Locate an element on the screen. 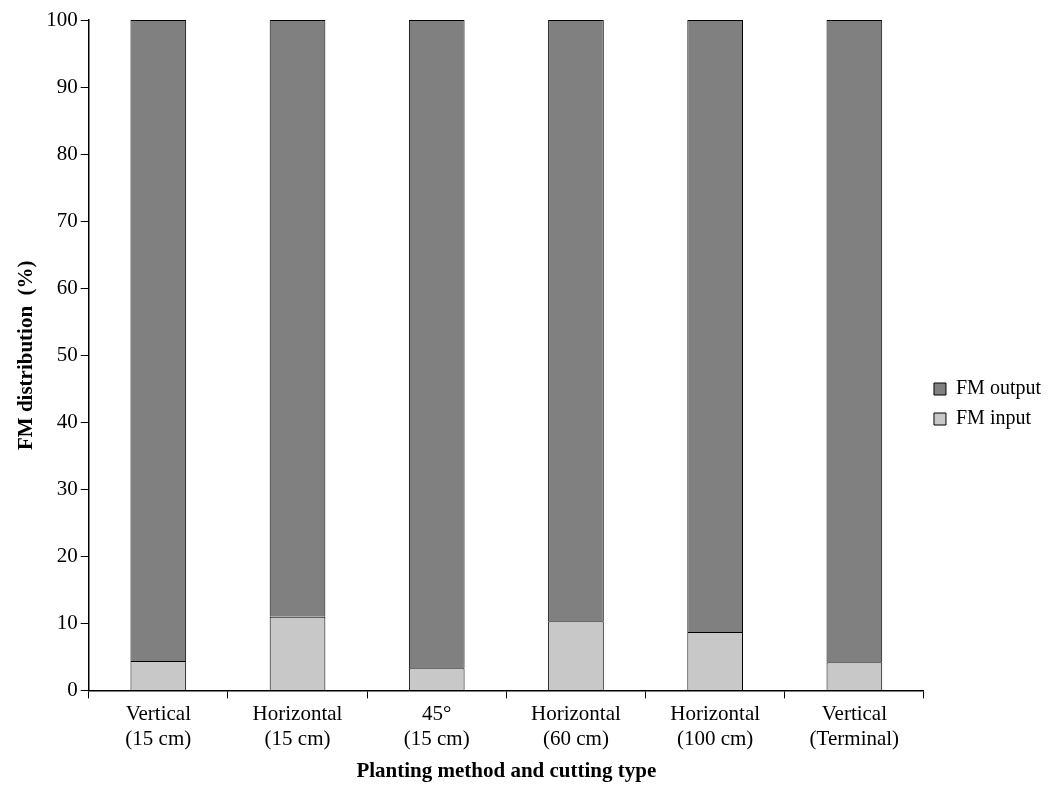 This screenshot has width=1061, height=798. x-tick-label: Horizontal (100 cm) is located at coordinates (715, 725).